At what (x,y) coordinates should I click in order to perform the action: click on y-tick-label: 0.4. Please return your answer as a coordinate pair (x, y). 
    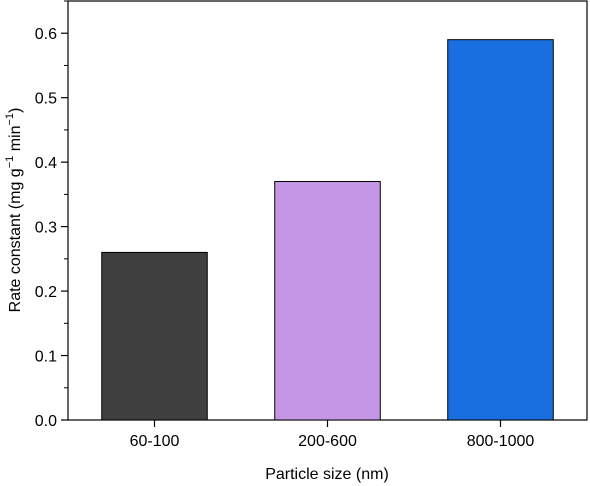
    Looking at the image, I should click on (46, 163).